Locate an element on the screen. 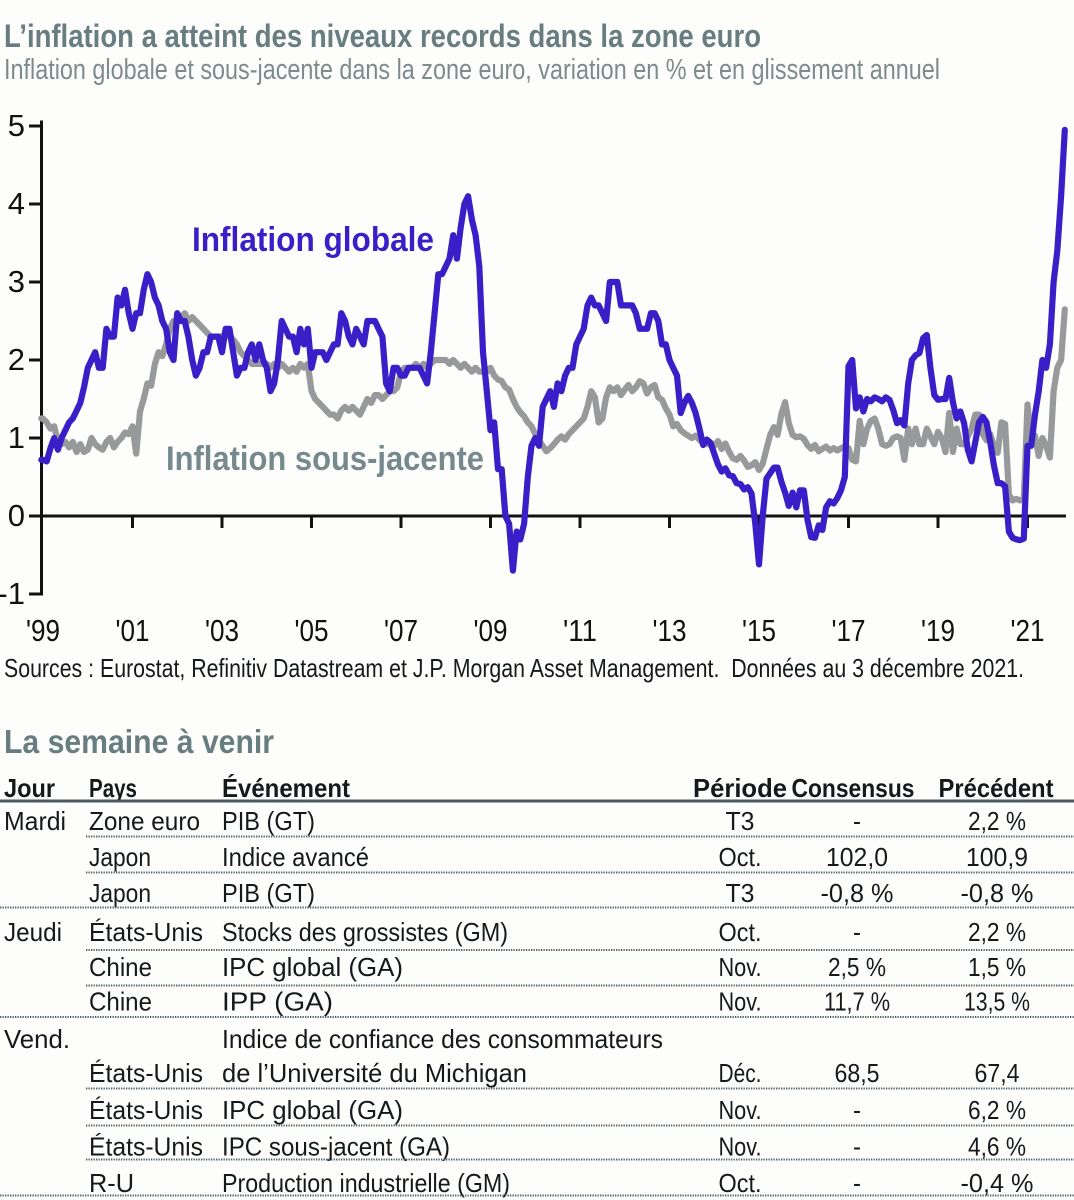 The height and width of the screenshot is (1200, 1074). svg-text: '13 is located at coordinates (670, 630).